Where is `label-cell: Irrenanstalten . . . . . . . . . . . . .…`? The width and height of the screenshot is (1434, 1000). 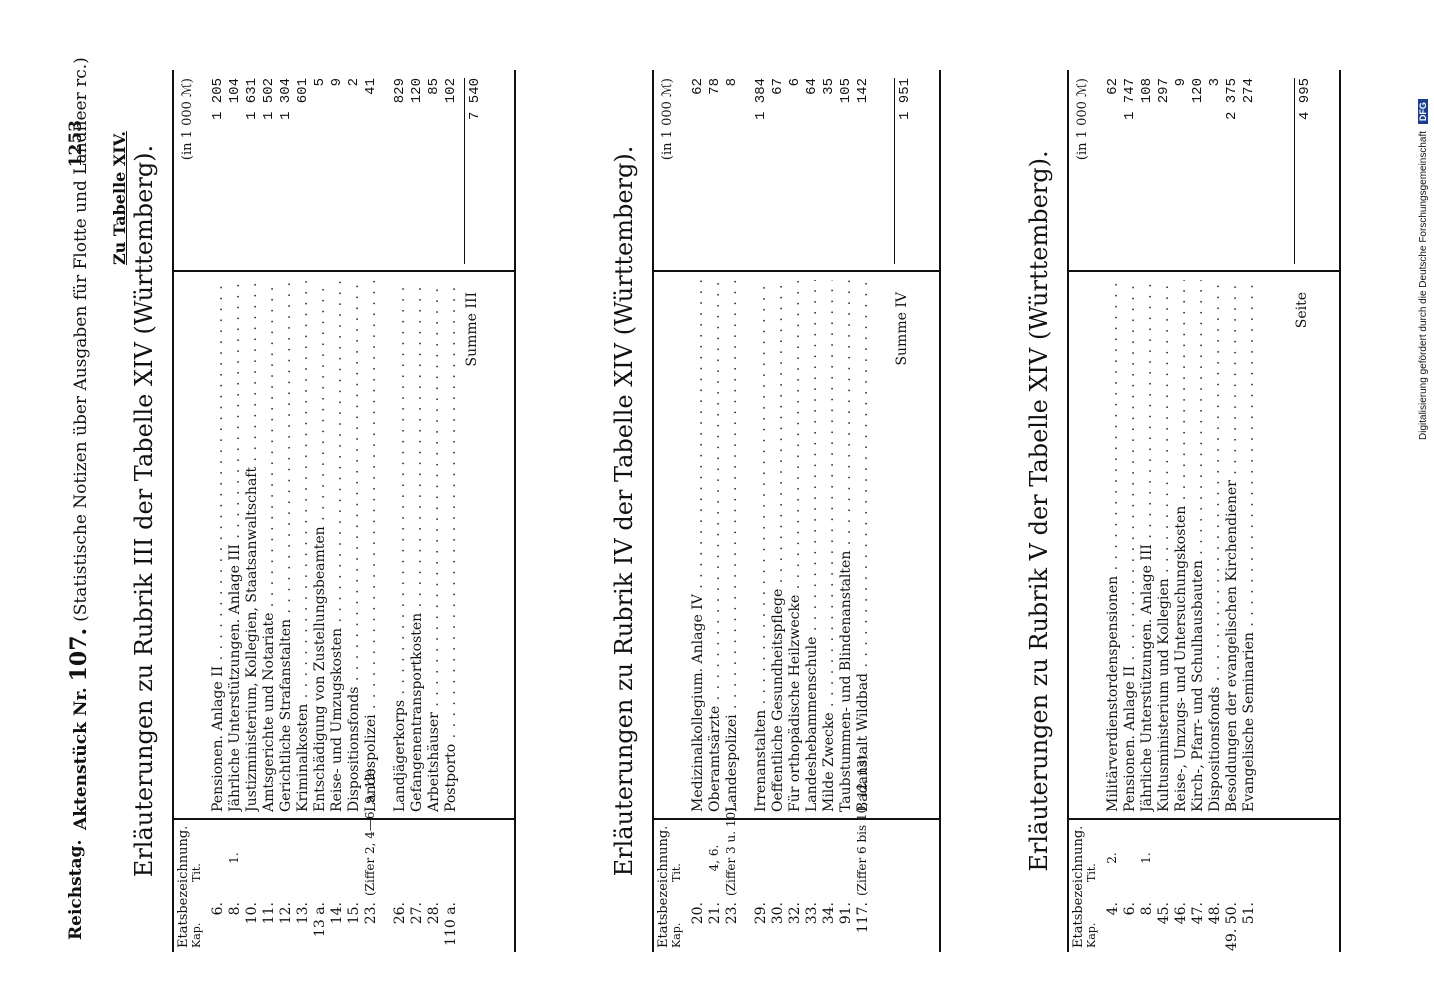
label-cell: Irrenanstalten . . . . . . . . . . . . .… is located at coordinates (761, 546).